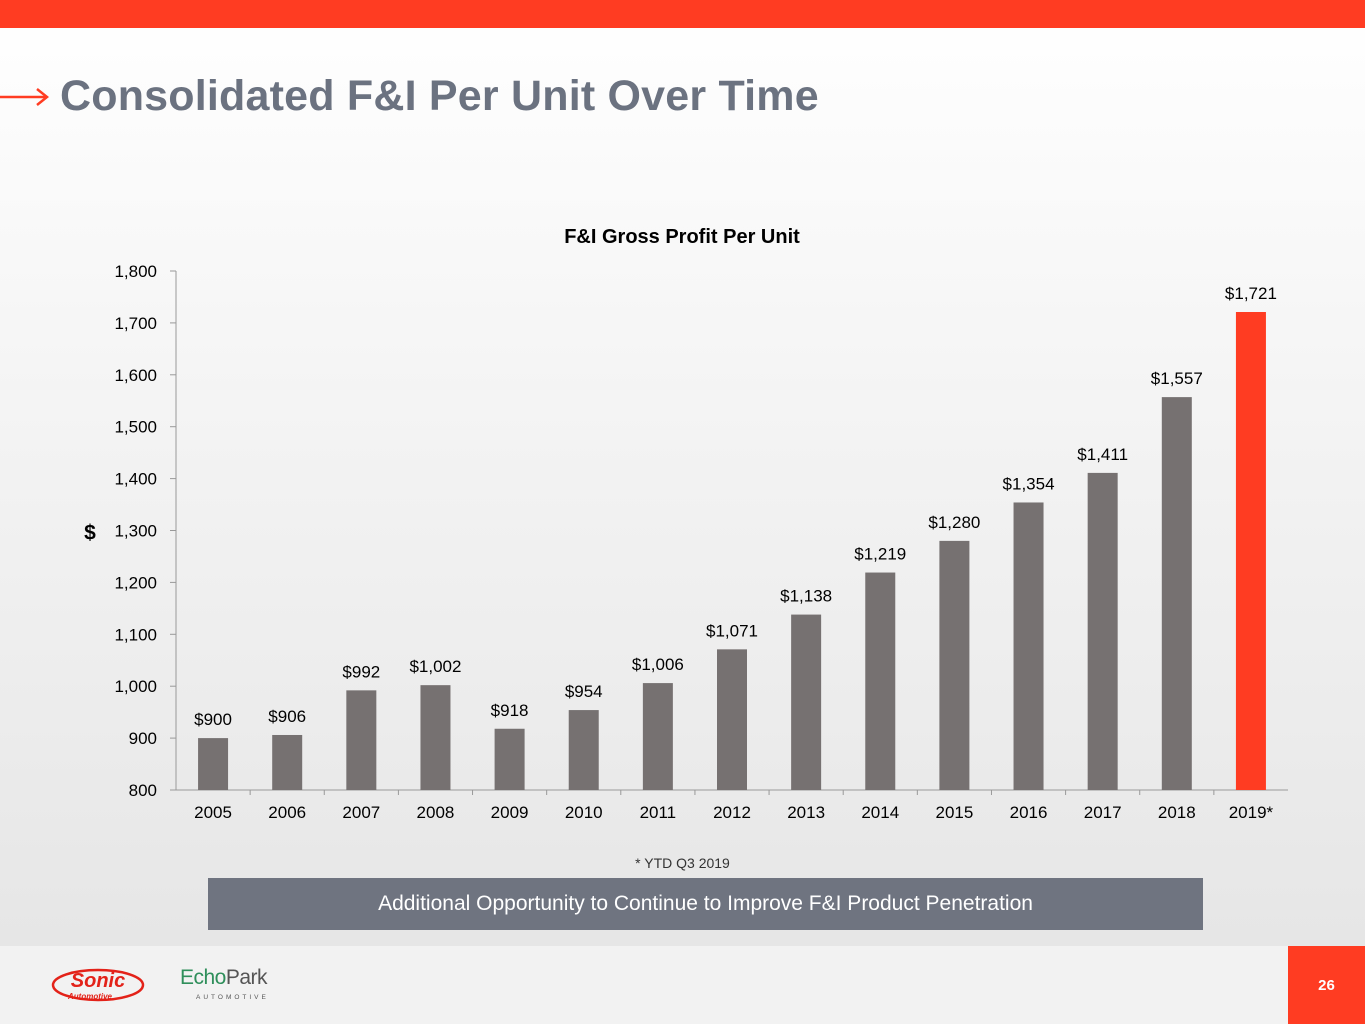 The height and width of the screenshot is (1024, 1365). Describe the element at coordinates (232, 997) in the screenshot. I see `echopark-subtitle: AUTOMOTIVE` at that location.